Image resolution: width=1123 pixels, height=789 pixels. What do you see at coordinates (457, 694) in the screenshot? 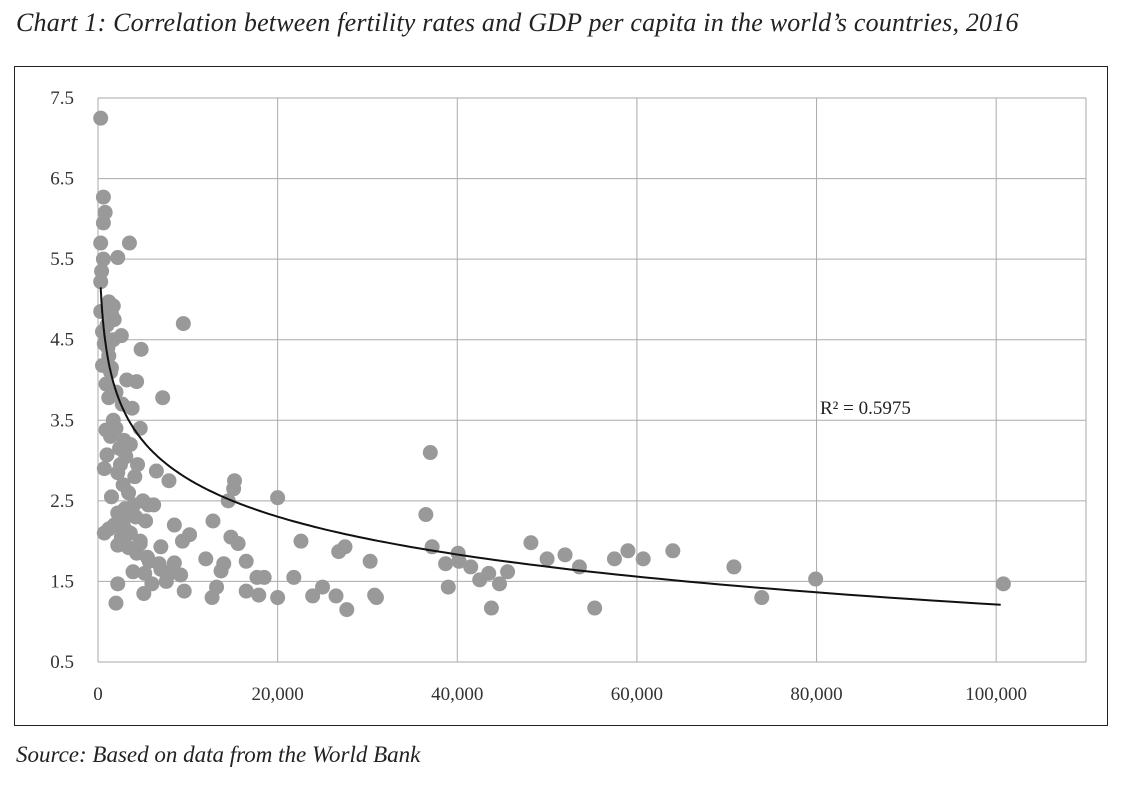
I see `x-tick-label: 40,000` at bounding box center [457, 694].